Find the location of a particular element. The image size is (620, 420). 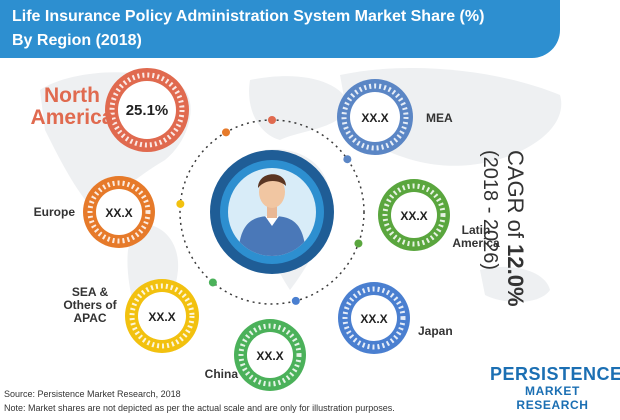

region-label-sea-others-of-apac: SEA & Others of APAC is located at coordinates (90, 305).